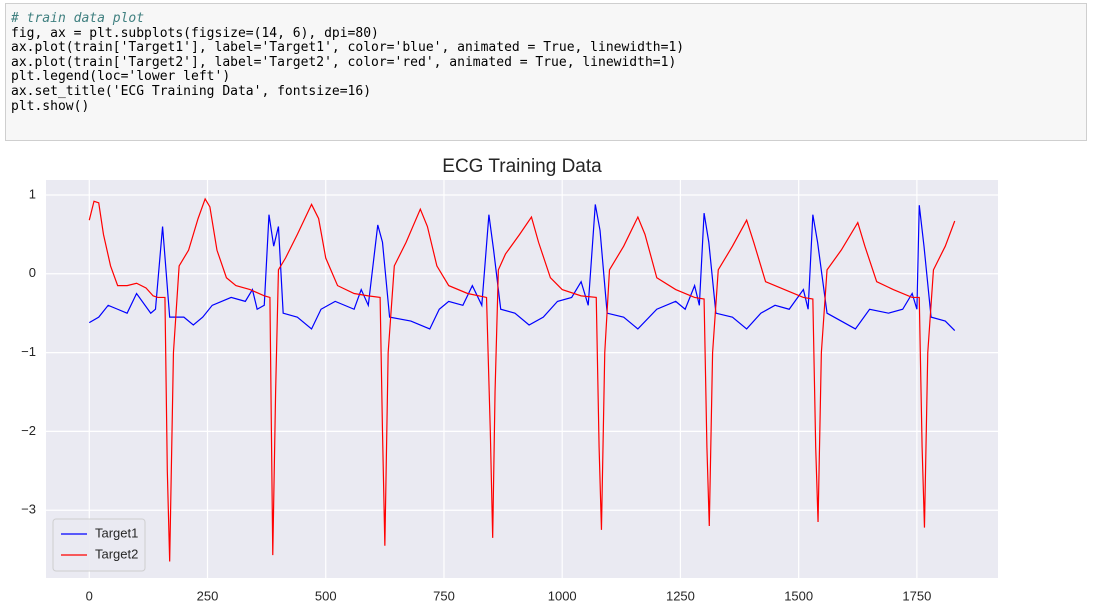 The height and width of the screenshot is (608, 1095). What do you see at coordinates (680, 595) in the screenshot?
I see `x-tick-label: 1250` at bounding box center [680, 595].